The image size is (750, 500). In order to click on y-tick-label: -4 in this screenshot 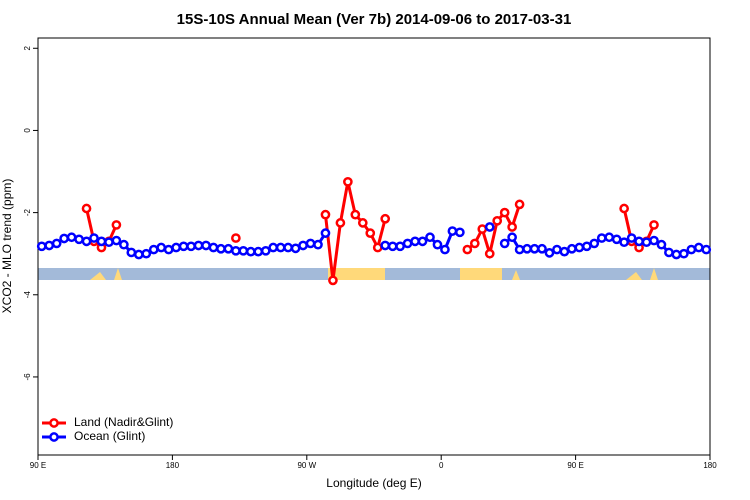, I will do `click(27, 295)`.